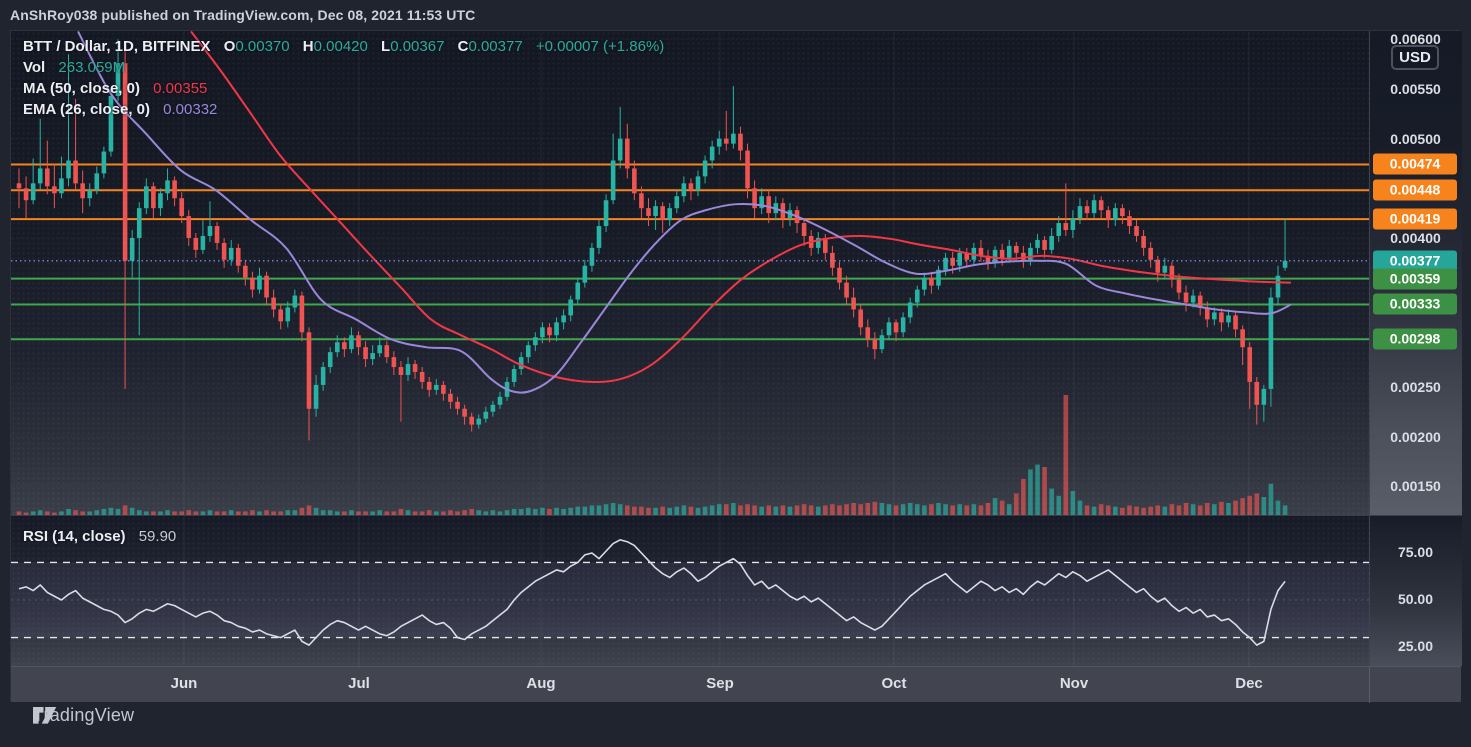 The image size is (1471, 747). I want to click on symbol-title: BTT / Dollar, 1D, BITFINEX, so click(117, 46).